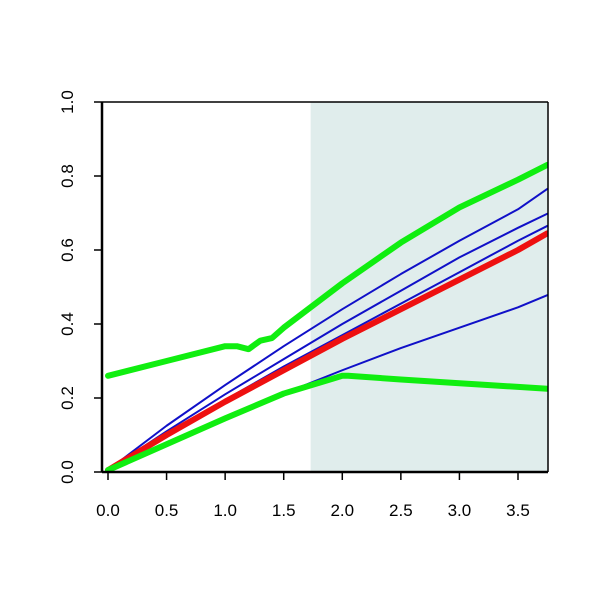  What do you see at coordinates (342, 510) in the screenshot?
I see `x-tick-label: 2.0` at bounding box center [342, 510].